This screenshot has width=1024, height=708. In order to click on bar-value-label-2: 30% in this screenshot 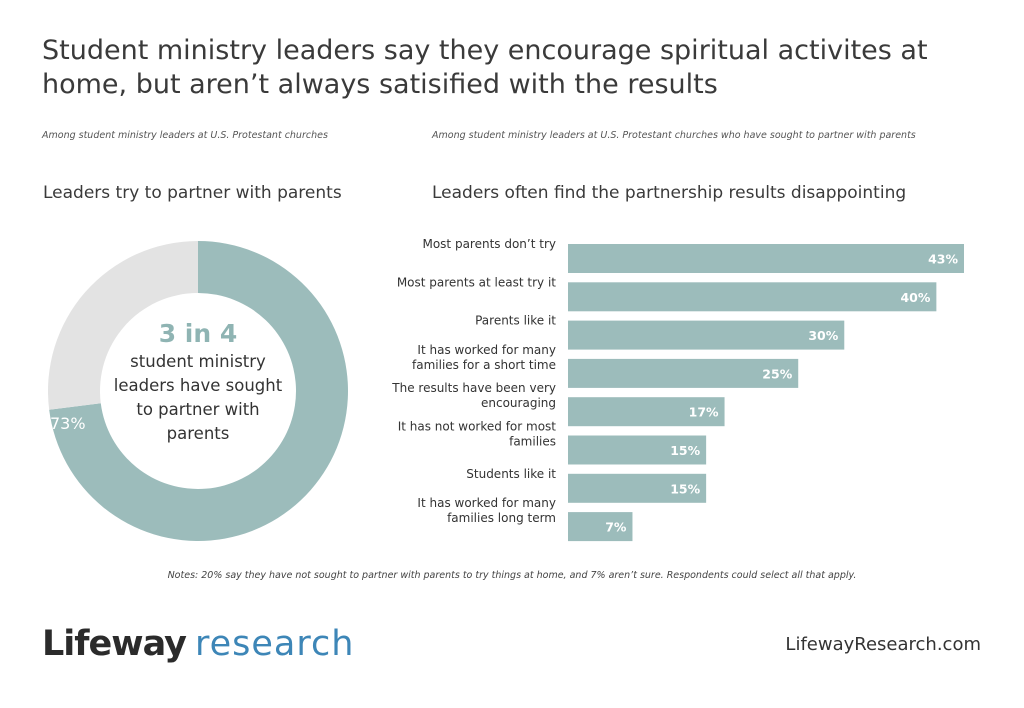, I will do `click(823, 335)`.